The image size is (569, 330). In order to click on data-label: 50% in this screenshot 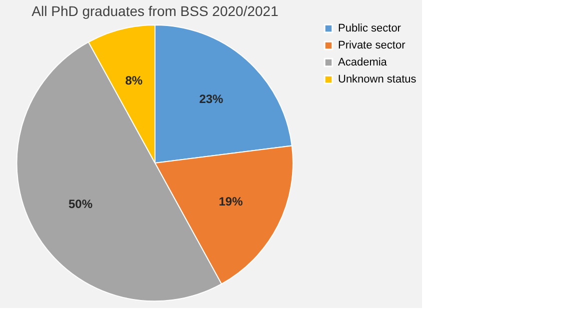, I will do `click(80, 203)`.